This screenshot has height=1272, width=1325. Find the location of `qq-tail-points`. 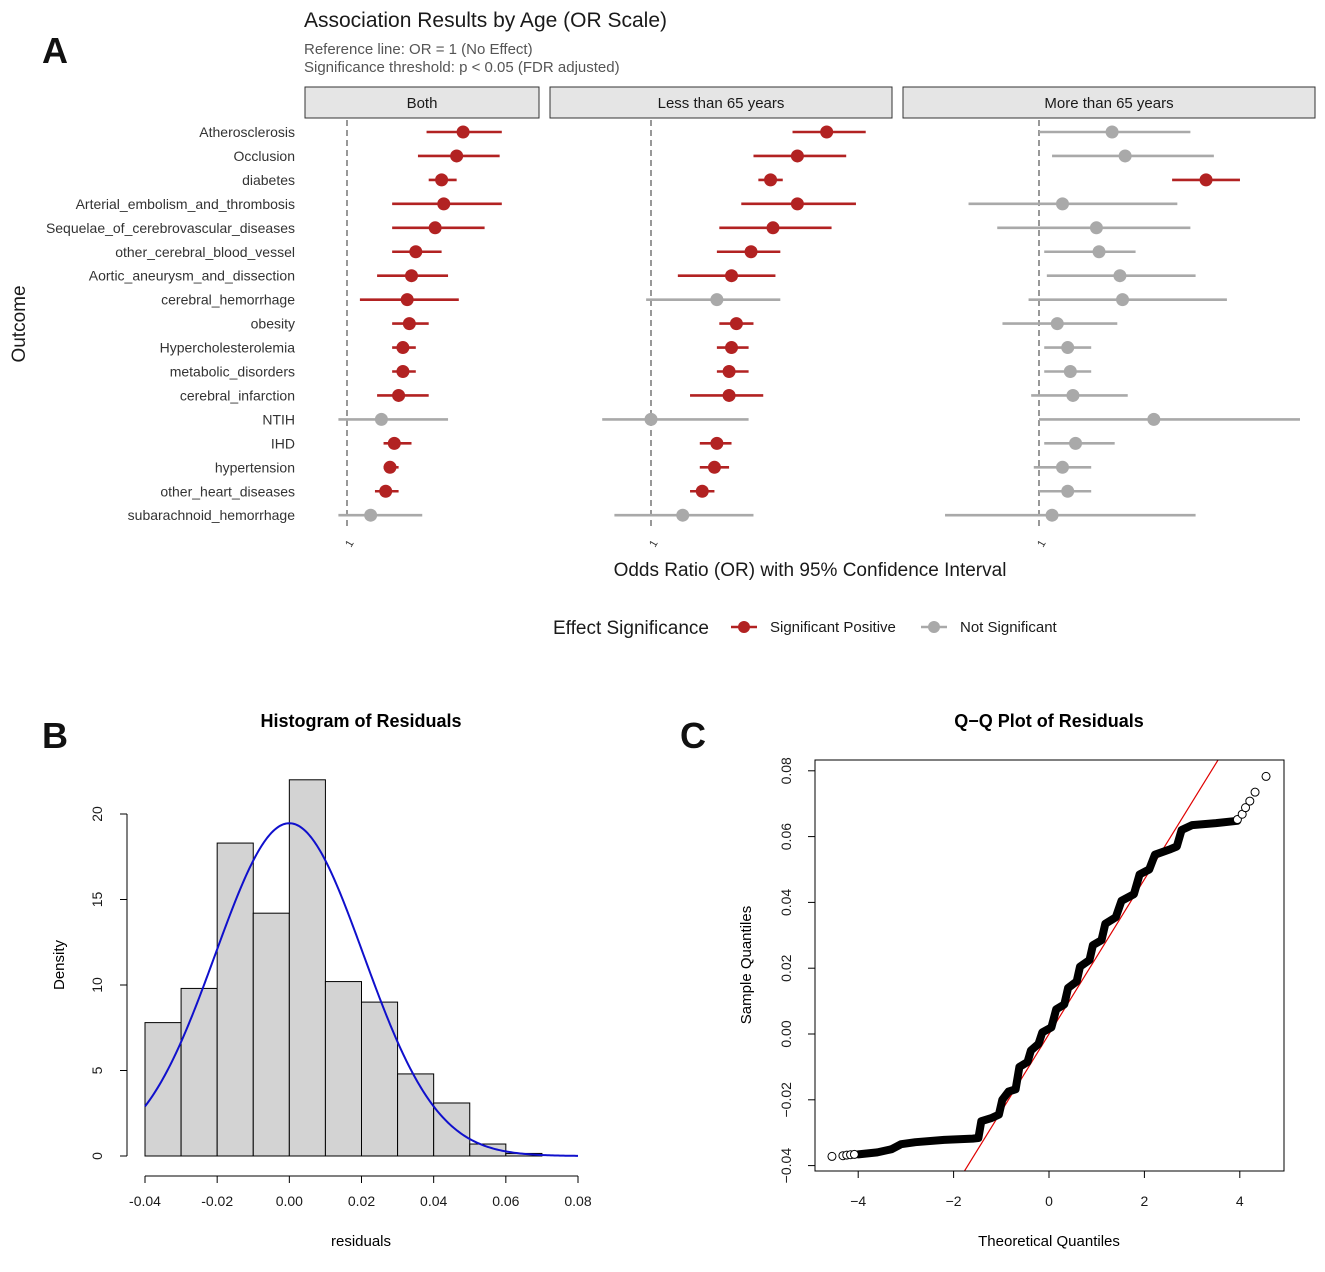

qq-tail-points is located at coordinates (1049, 966).